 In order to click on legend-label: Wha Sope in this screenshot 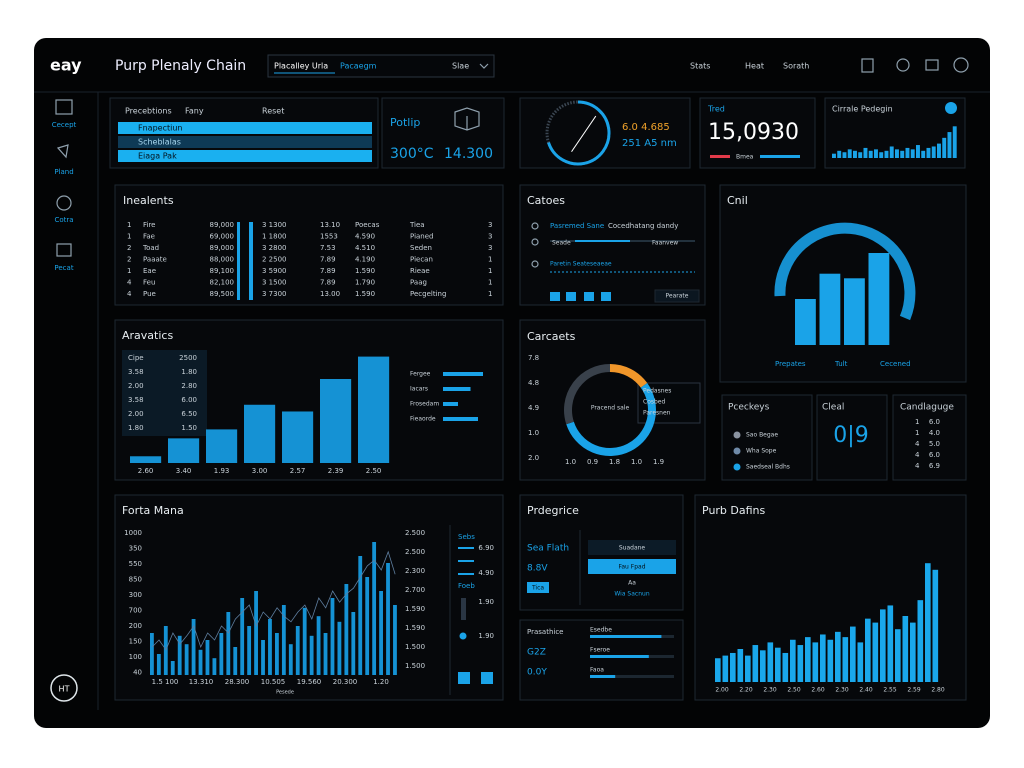, I will do `click(761, 451)`.